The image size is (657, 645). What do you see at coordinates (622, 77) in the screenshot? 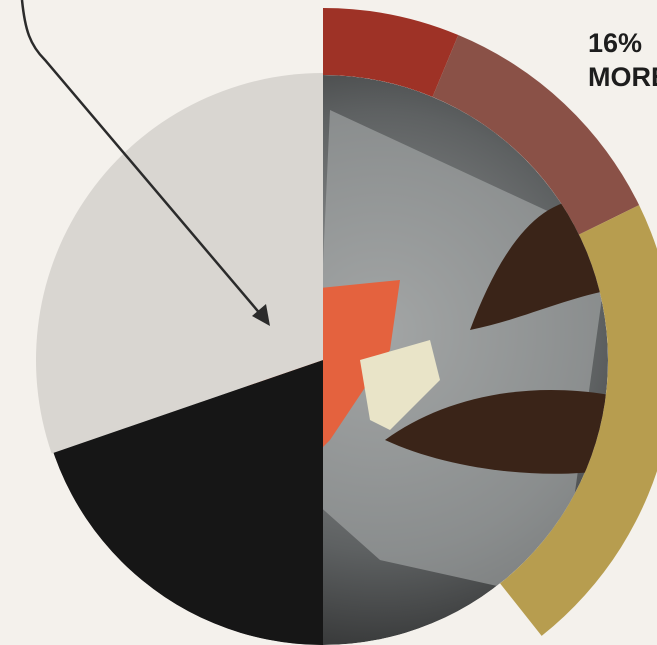
I see `annotation-text: MORE` at bounding box center [622, 77].